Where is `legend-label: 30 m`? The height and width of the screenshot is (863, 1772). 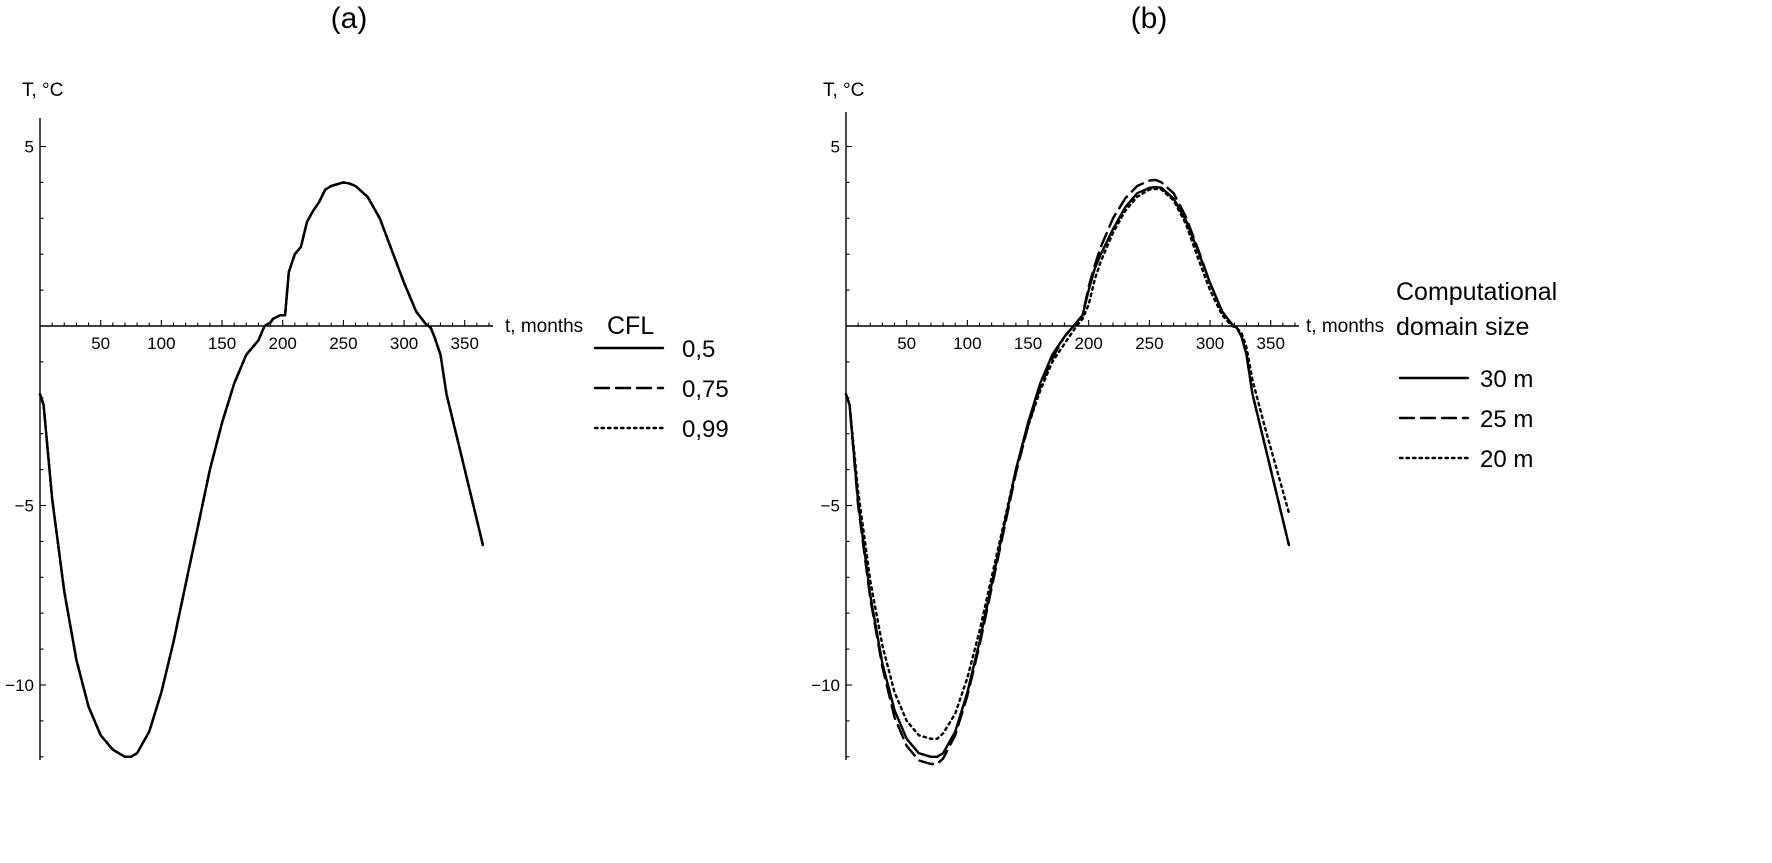
legend-label: 30 m is located at coordinates (1506, 379).